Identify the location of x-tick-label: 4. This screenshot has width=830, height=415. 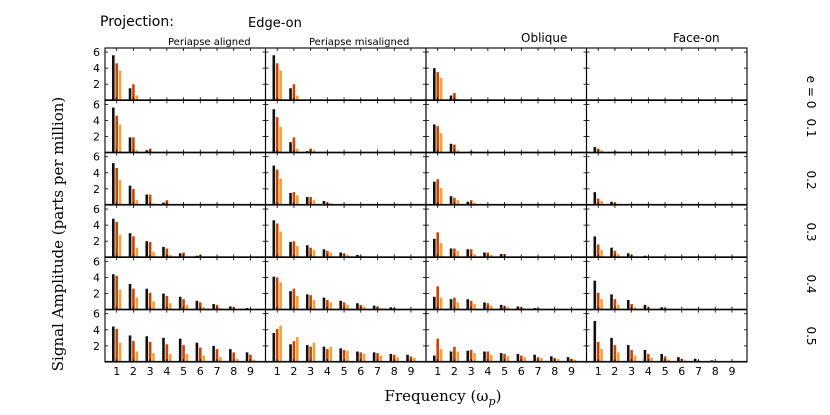
(648, 371).